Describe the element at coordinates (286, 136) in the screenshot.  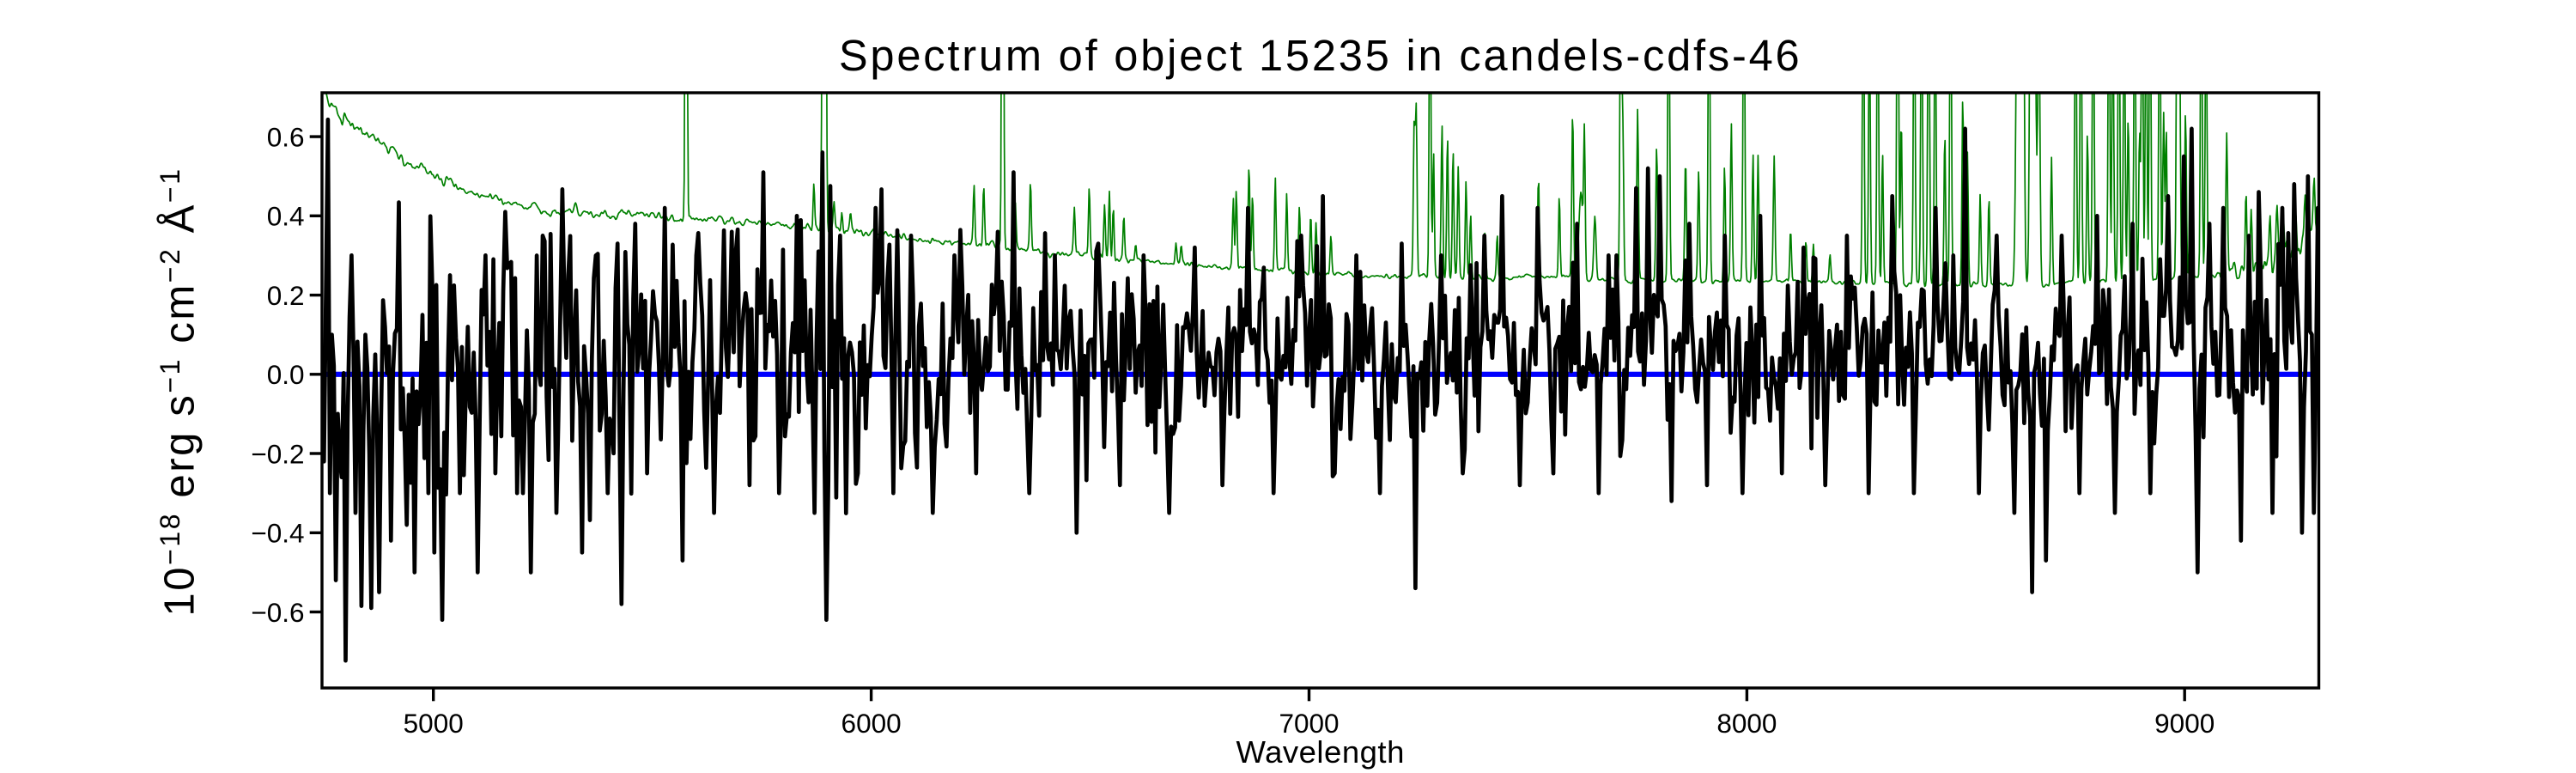
I see `svg-text: 0.6` at that location.